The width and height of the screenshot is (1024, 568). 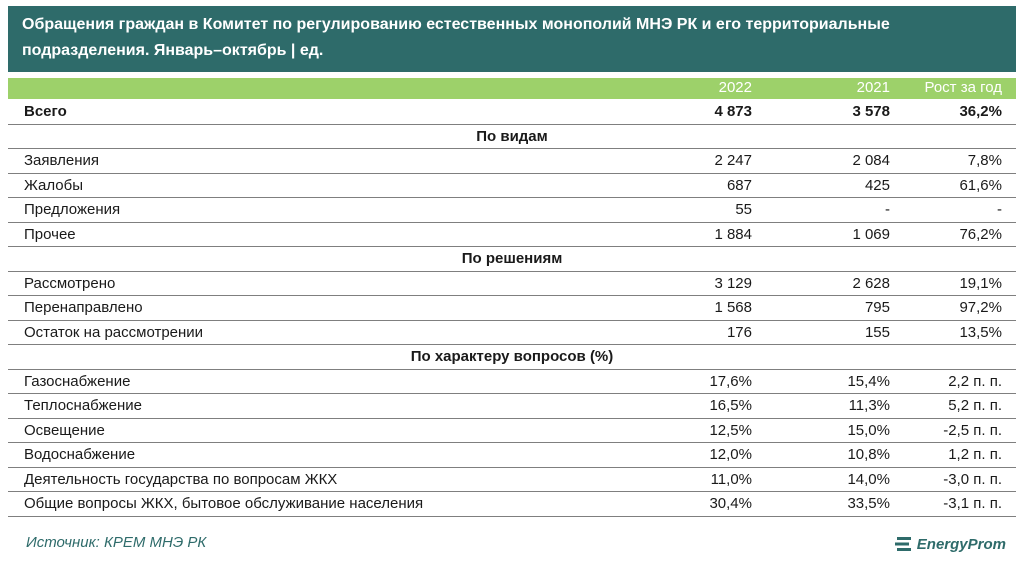 What do you see at coordinates (871, 160) in the screenshot?
I see `cell-2021: 2 084` at bounding box center [871, 160].